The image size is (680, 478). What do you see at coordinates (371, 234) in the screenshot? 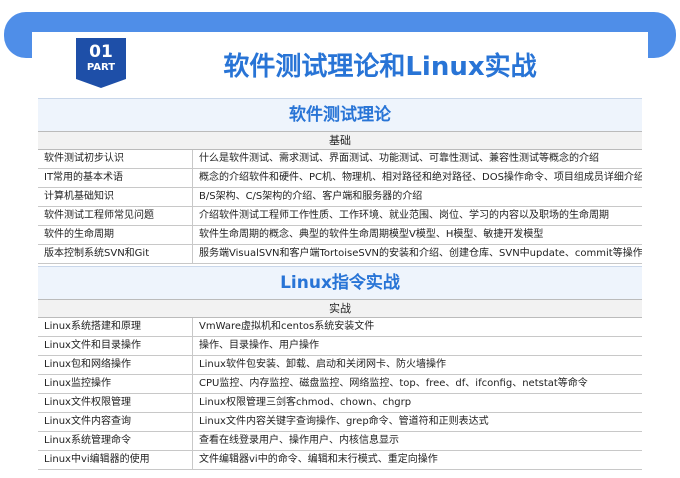
I see `row-description: 软件生命周期的概念、典型的软件生命周期模型V模型、H模型、敏捷开发模型` at bounding box center [371, 234].